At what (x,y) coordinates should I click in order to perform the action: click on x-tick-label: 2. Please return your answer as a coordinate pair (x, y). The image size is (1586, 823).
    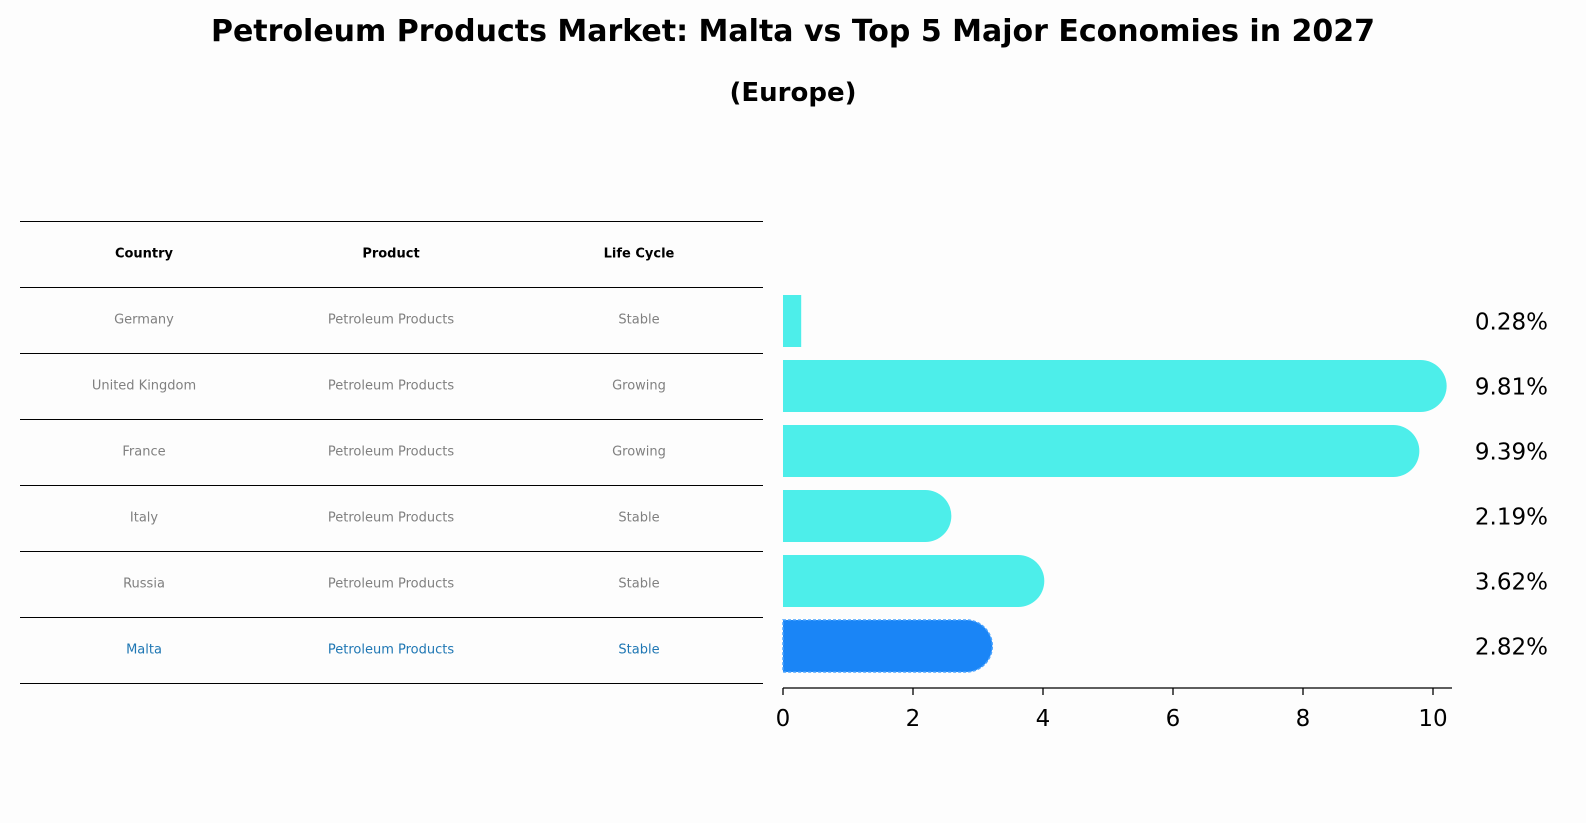
    Looking at the image, I should click on (913, 719).